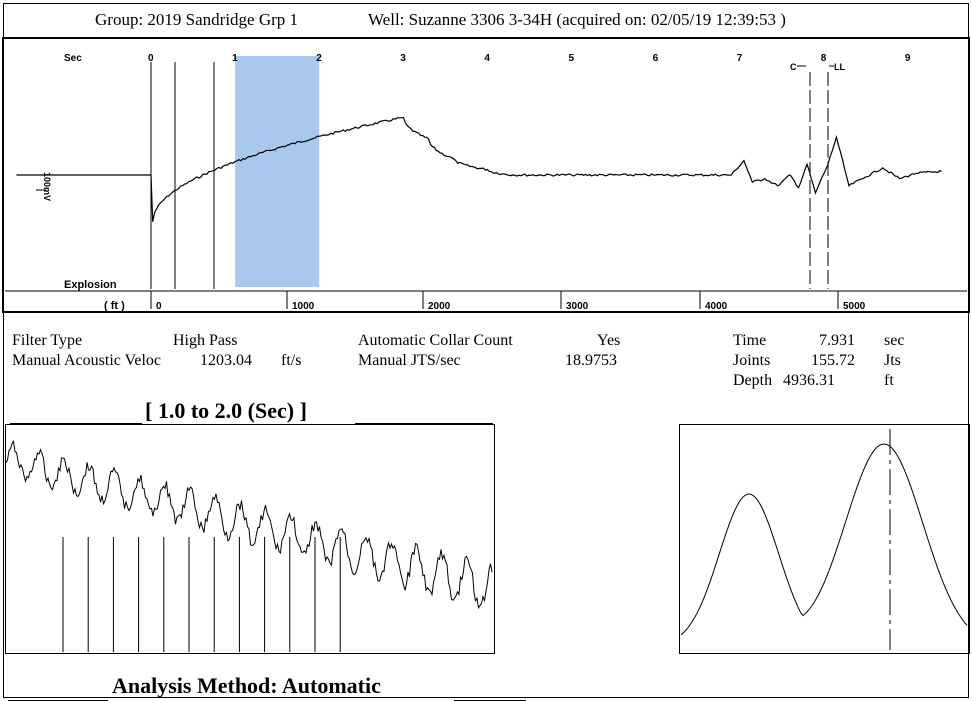 This screenshot has width=972, height=701. I want to click on manual-velocity-label: Manual Acoustic Veloc, so click(87, 360).